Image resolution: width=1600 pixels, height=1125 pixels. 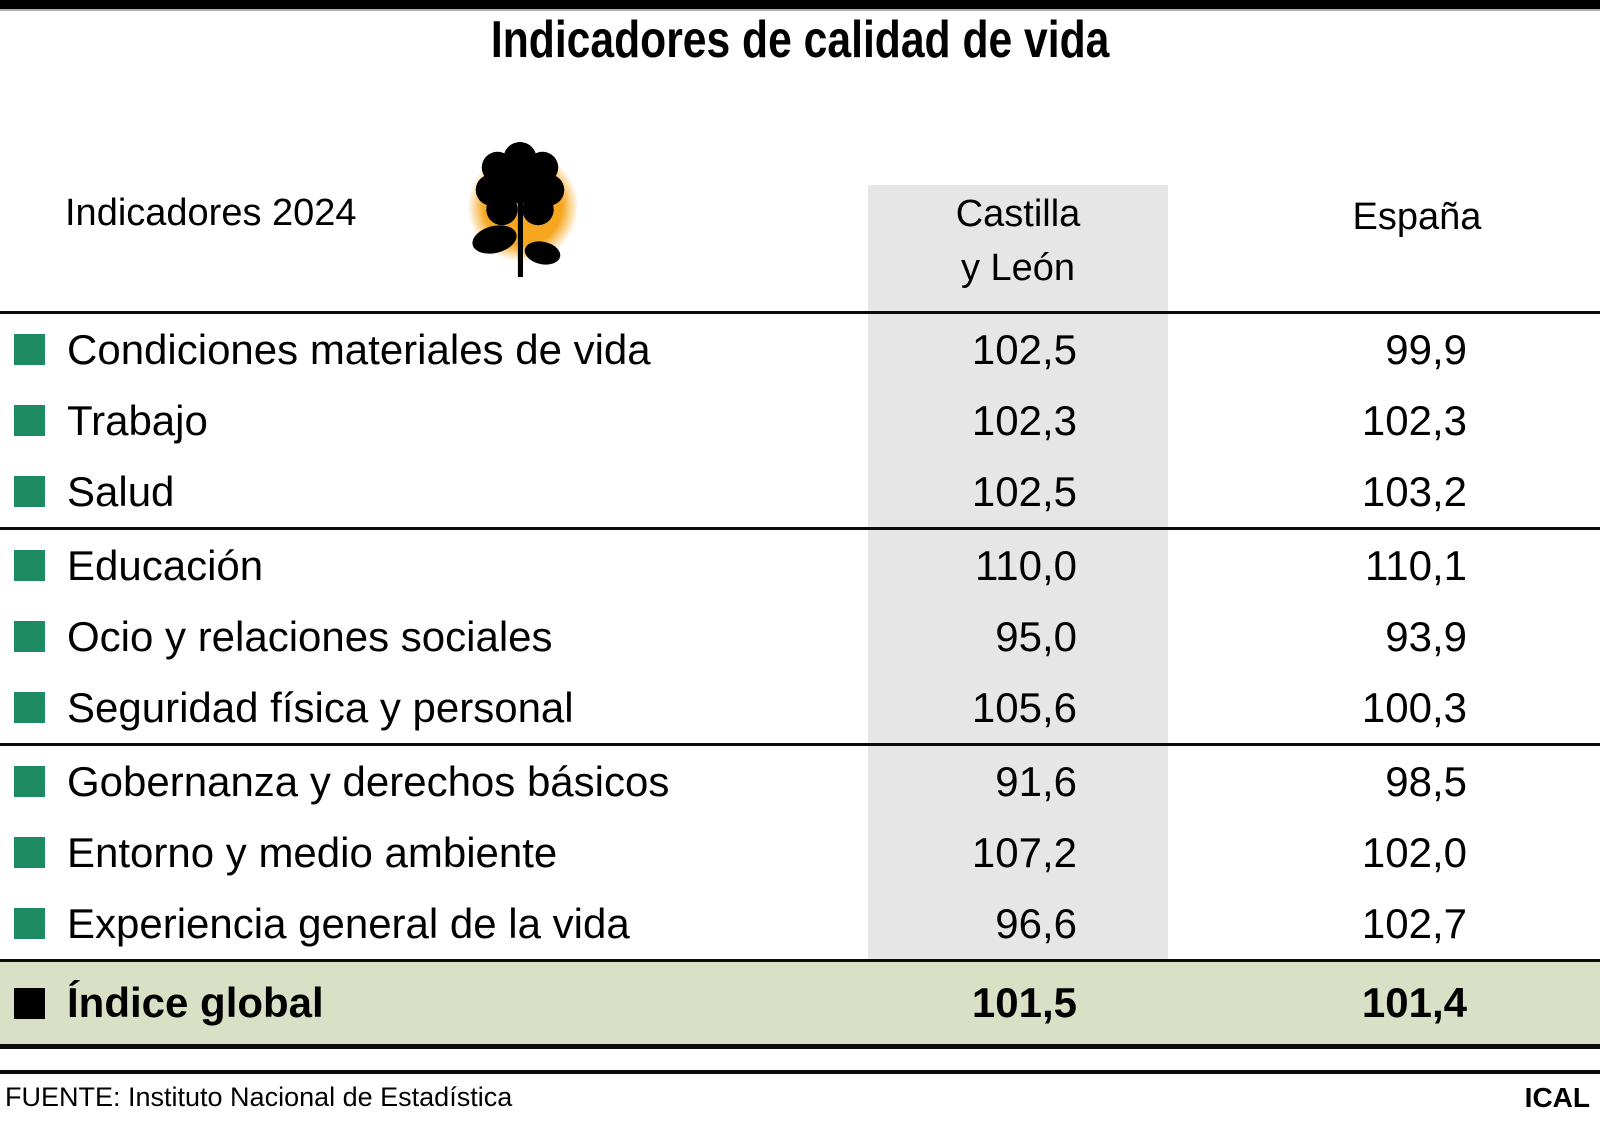 I want to click on table-row: Seguridad física y personal 105,6 100,3, so click(x=800, y=707).